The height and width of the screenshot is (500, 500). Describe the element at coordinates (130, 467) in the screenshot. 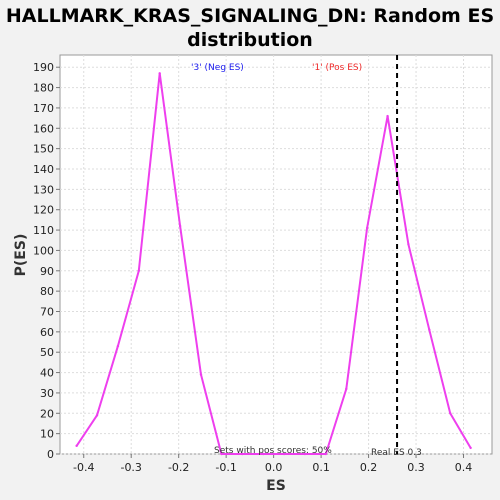

I see `x-tick-label: -0.3` at that location.